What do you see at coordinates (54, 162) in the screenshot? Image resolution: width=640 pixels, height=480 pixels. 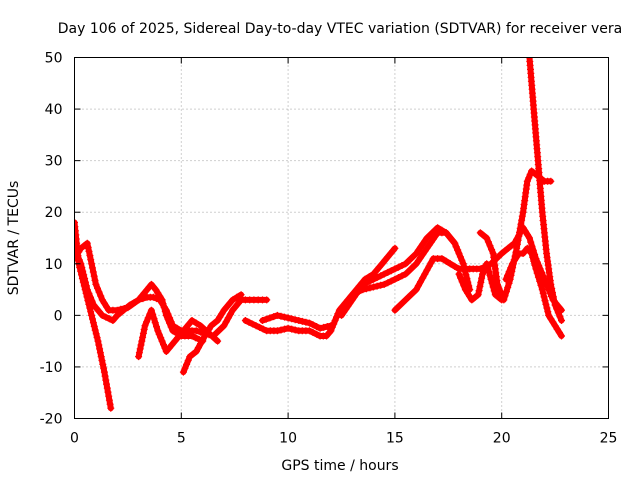 I see `y-tick-label: 30` at bounding box center [54, 162].